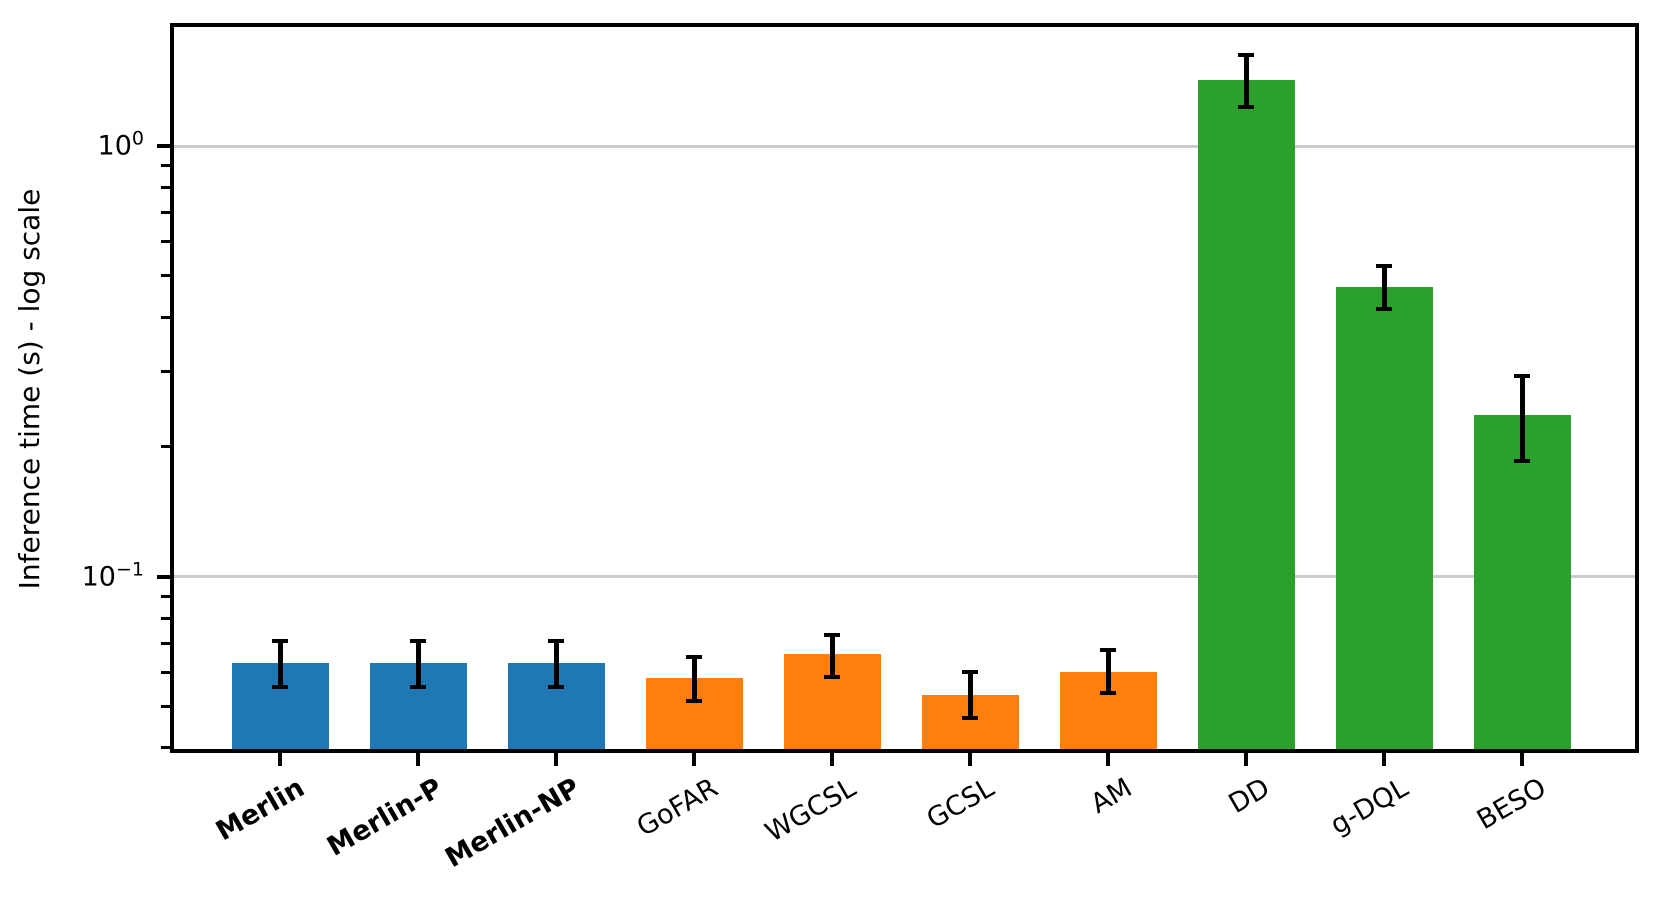 The height and width of the screenshot is (919, 1662). Describe the element at coordinates (384, 817) in the screenshot. I see `x-tick-label-Merlin-P: Merlin-P` at that location.